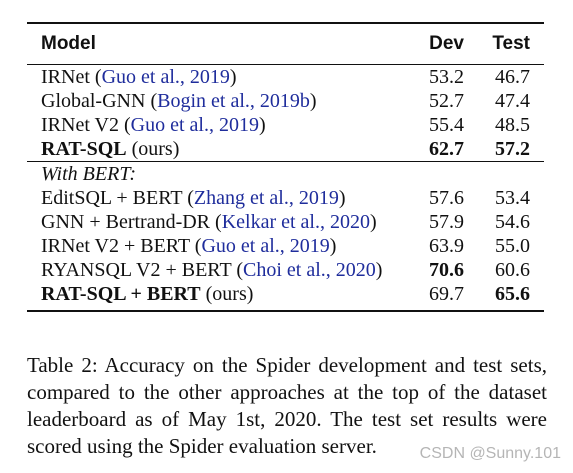 This screenshot has height=473, width=573. Describe the element at coordinates (512, 222) in the screenshot. I see `test-score: 54.6` at that location.